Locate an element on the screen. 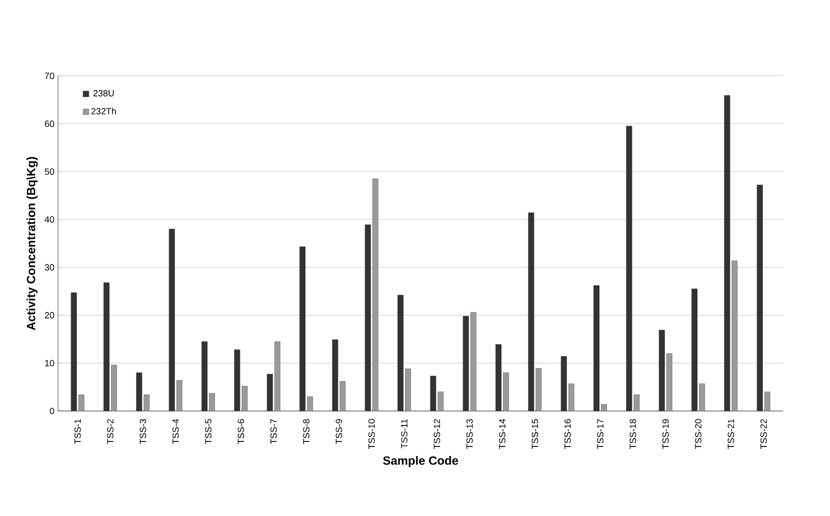  x-tick-label: TSS-6 is located at coordinates (241, 431).